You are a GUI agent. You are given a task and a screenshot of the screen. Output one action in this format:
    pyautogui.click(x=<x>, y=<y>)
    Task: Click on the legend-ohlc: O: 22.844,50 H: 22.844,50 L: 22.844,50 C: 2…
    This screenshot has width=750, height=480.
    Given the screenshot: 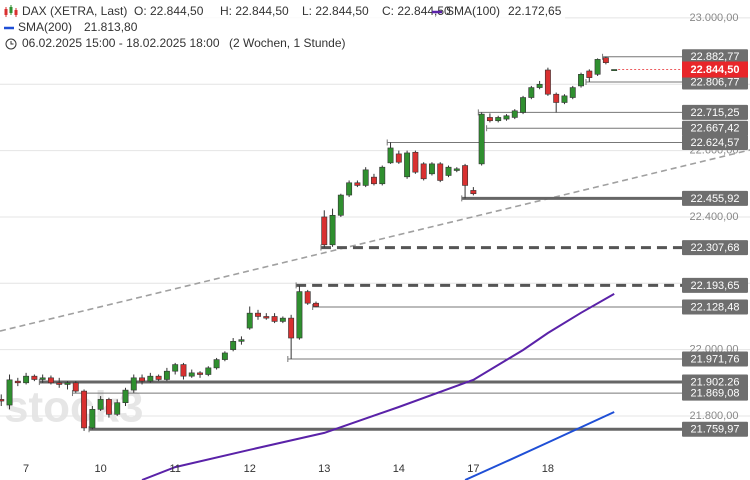 What is the action you would take?
    pyautogui.click(x=292, y=11)
    